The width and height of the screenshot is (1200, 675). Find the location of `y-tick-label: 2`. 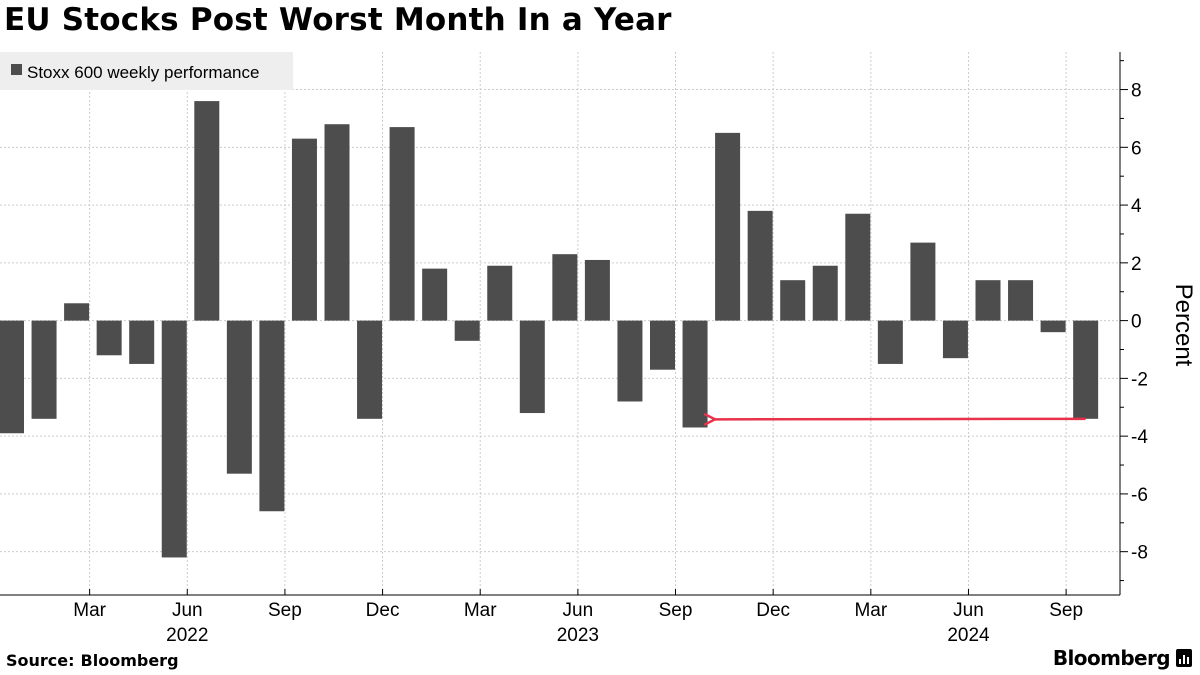

y-tick-label: 2 is located at coordinates (1136, 264).